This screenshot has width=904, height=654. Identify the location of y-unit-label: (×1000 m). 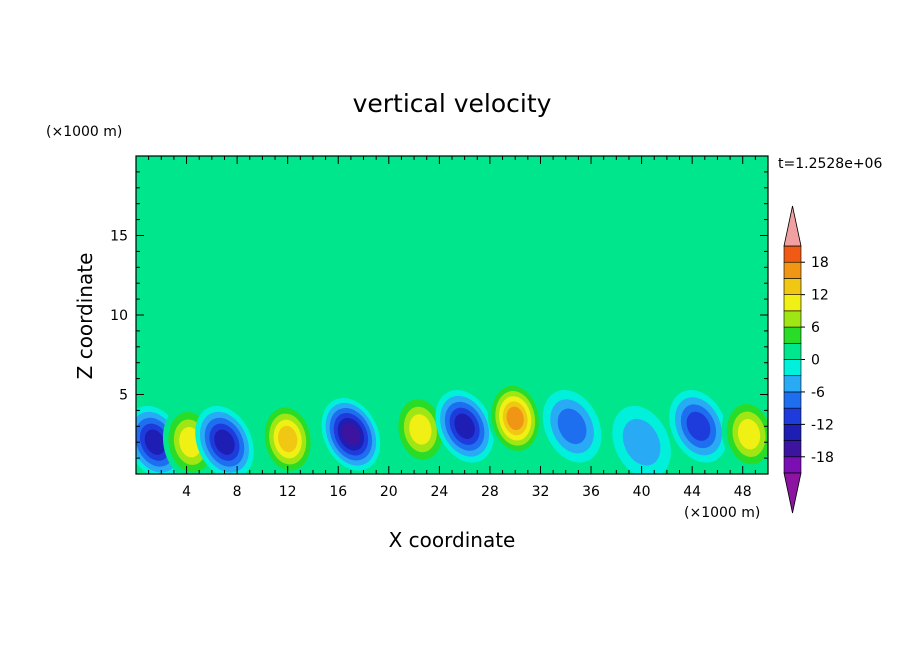
(84, 132).